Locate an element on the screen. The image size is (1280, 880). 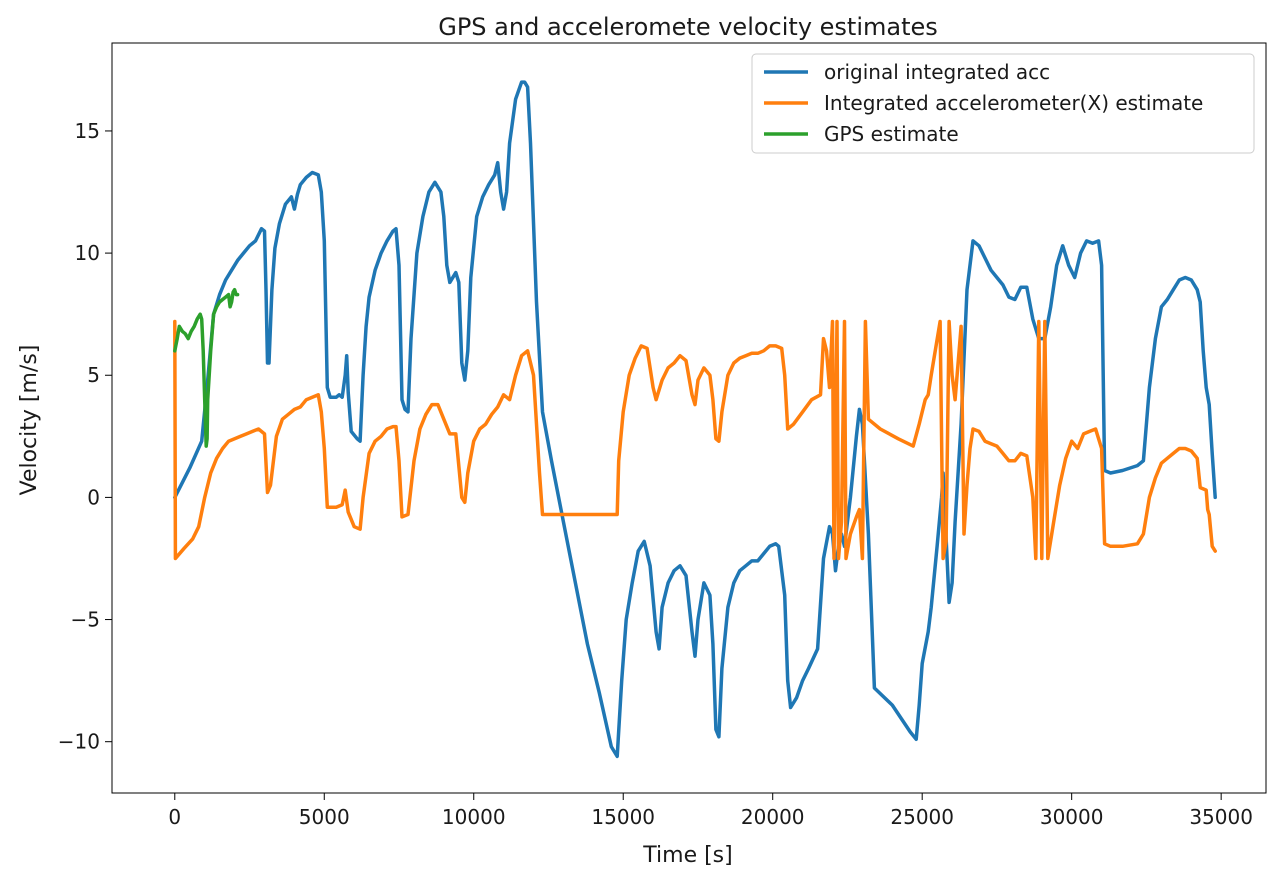
x-tick-label: 15000 is located at coordinates (623, 817).